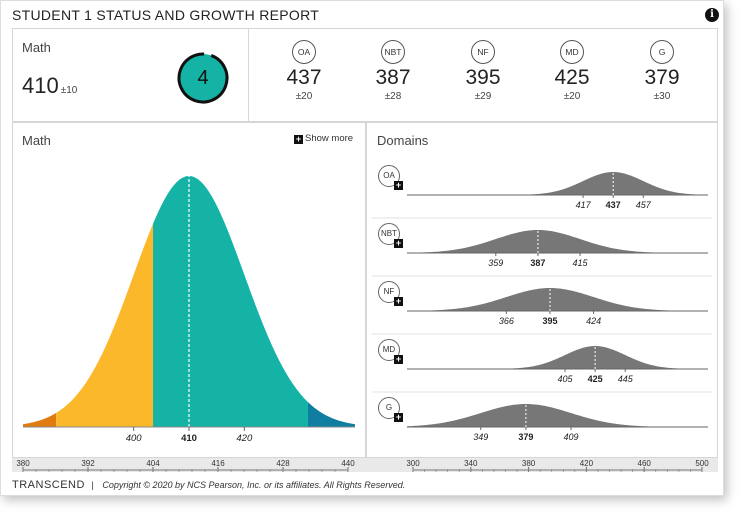 Image resolution: width=750 pixels, height=520 pixels. I want to click on summary-subject: Math, so click(36, 47).